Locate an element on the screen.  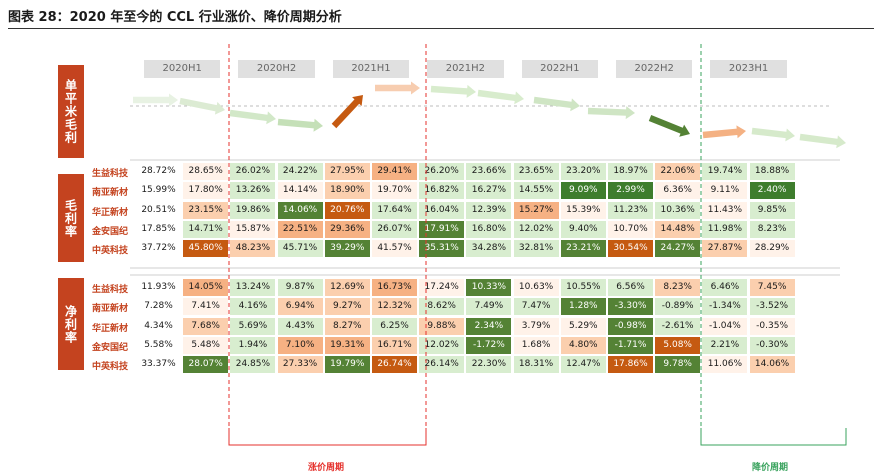
net-margin-cell: 6.94% is located at coordinates (300, 307).